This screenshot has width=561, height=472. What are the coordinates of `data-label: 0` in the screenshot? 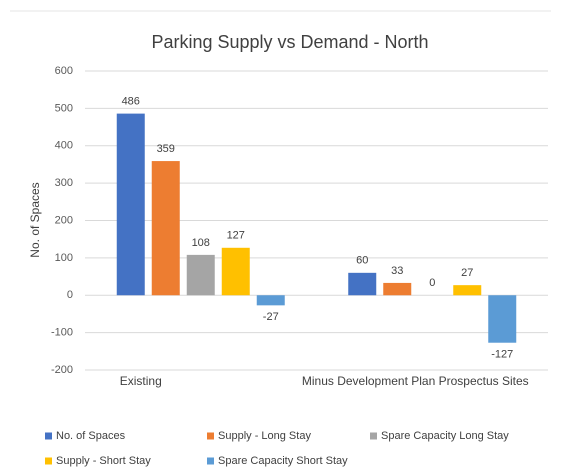 It's located at (432, 283).